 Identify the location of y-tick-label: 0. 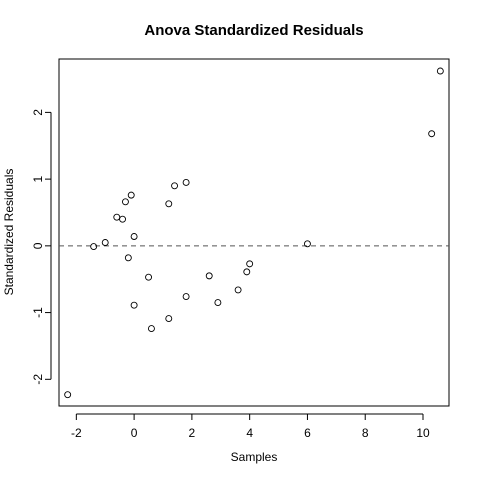
(38, 245).